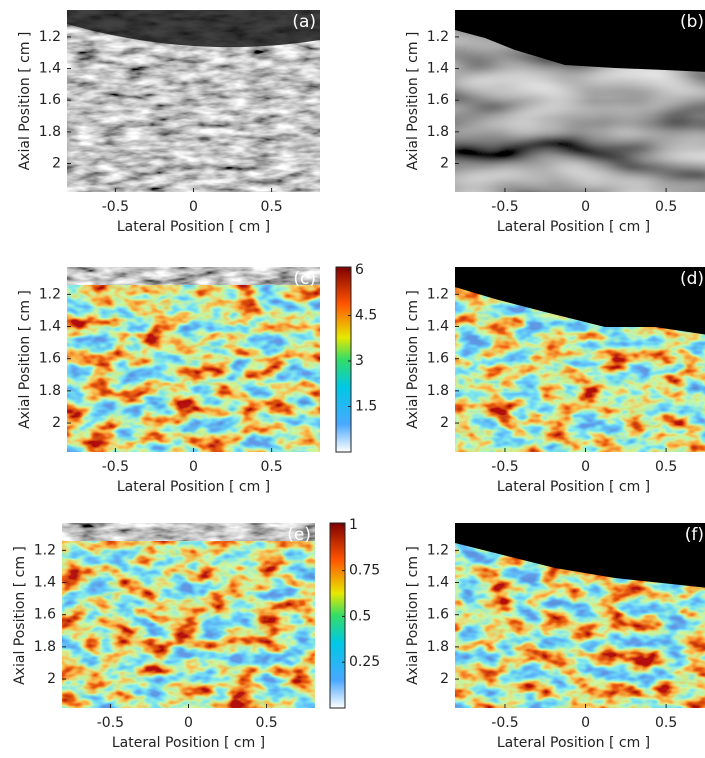 This screenshot has width=705, height=758. What do you see at coordinates (364, 662) in the screenshot?
I see `colorbar-tick-label: 0.25` at bounding box center [364, 662].